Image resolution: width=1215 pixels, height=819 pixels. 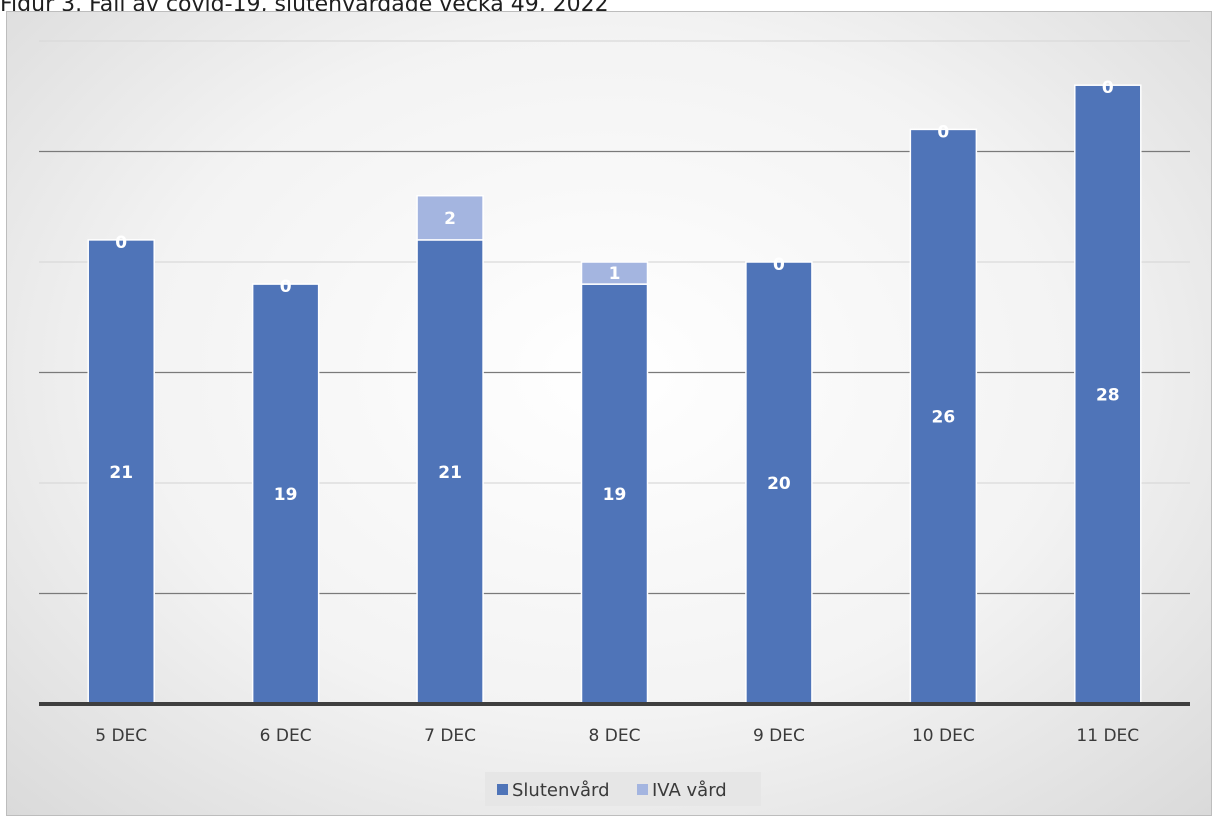 I want to click on data-label-iva-6: 0, so click(x=943, y=132).